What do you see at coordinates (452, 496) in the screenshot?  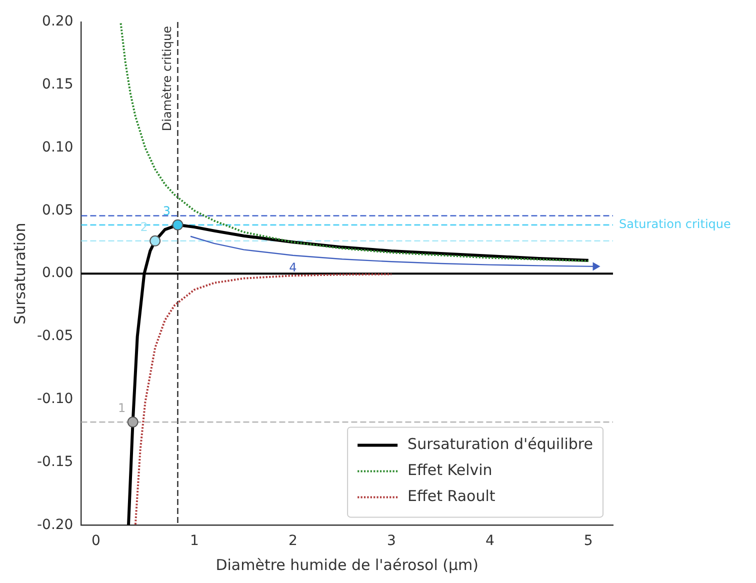 I see `legend-label: Effet Raoult` at bounding box center [452, 496].